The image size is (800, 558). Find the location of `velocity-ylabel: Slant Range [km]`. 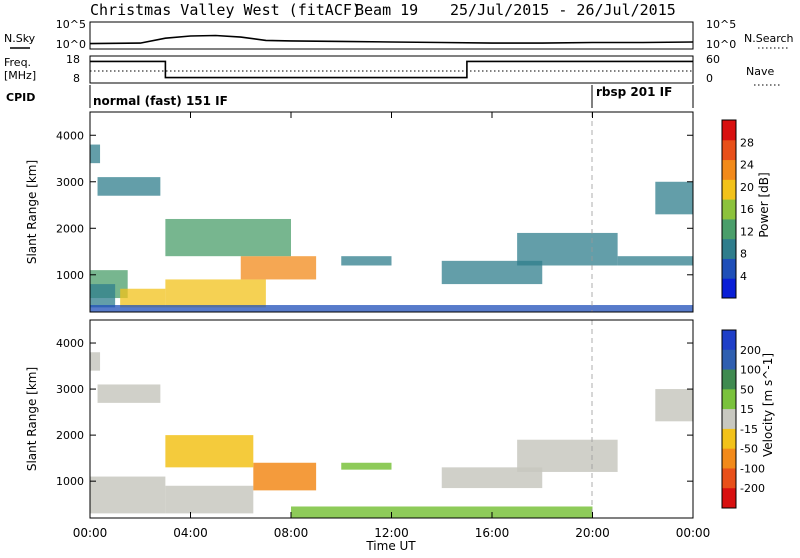

velocity-ylabel: Slant Range [km] is located at coordinates (32, 419).